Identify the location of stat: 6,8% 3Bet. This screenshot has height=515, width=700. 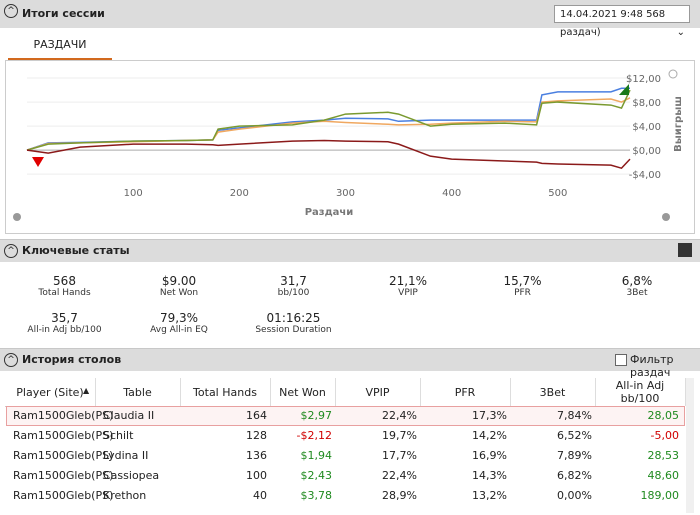
(637, 286).